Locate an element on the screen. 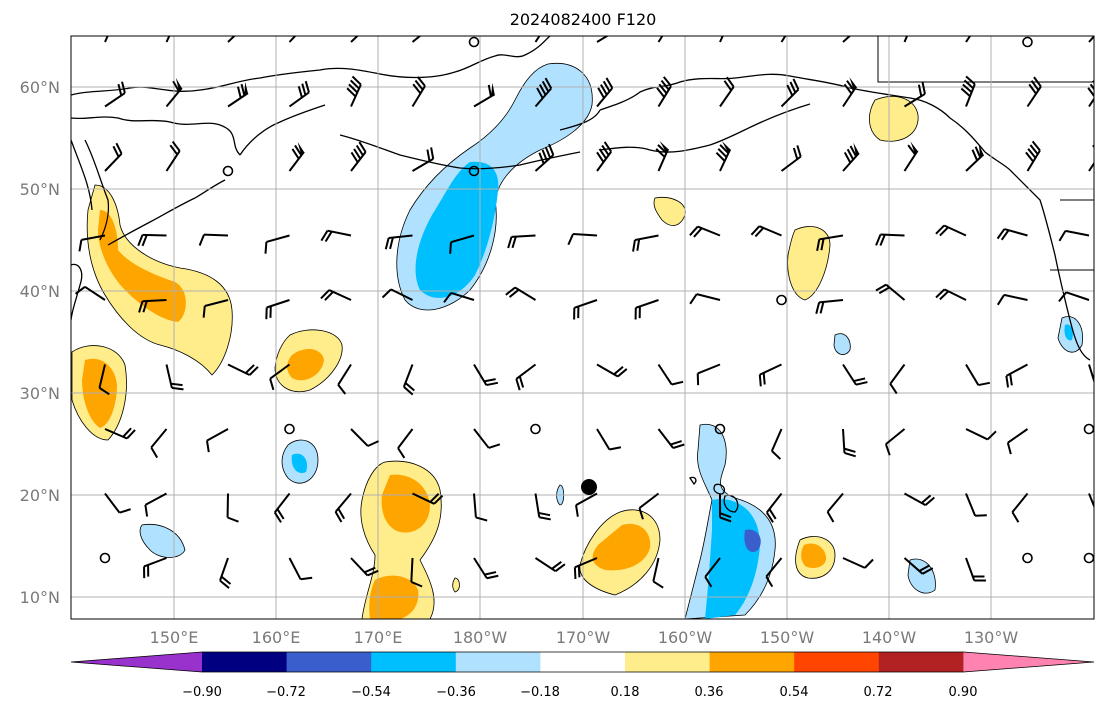  map-title: 2024082400 F120 is located at coordinates (583, 19).